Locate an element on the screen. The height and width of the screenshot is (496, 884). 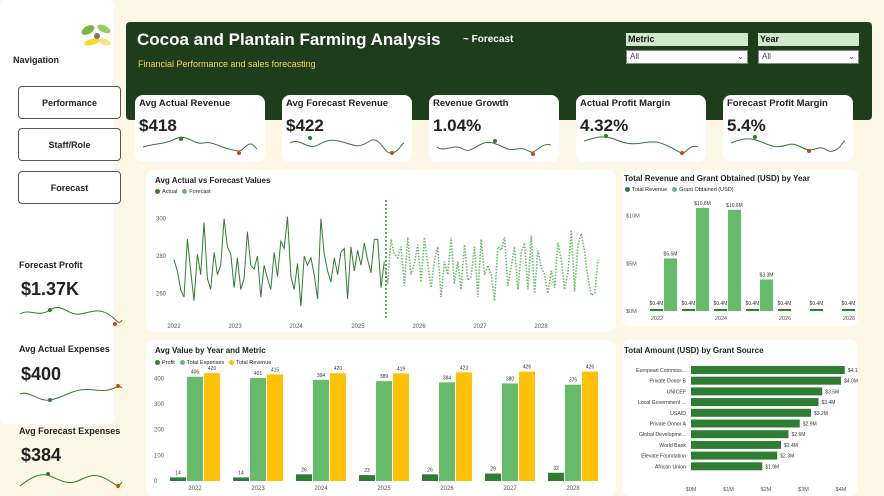
forecast-profit-label: Forecast Profit is located at coordinates (51, 265).